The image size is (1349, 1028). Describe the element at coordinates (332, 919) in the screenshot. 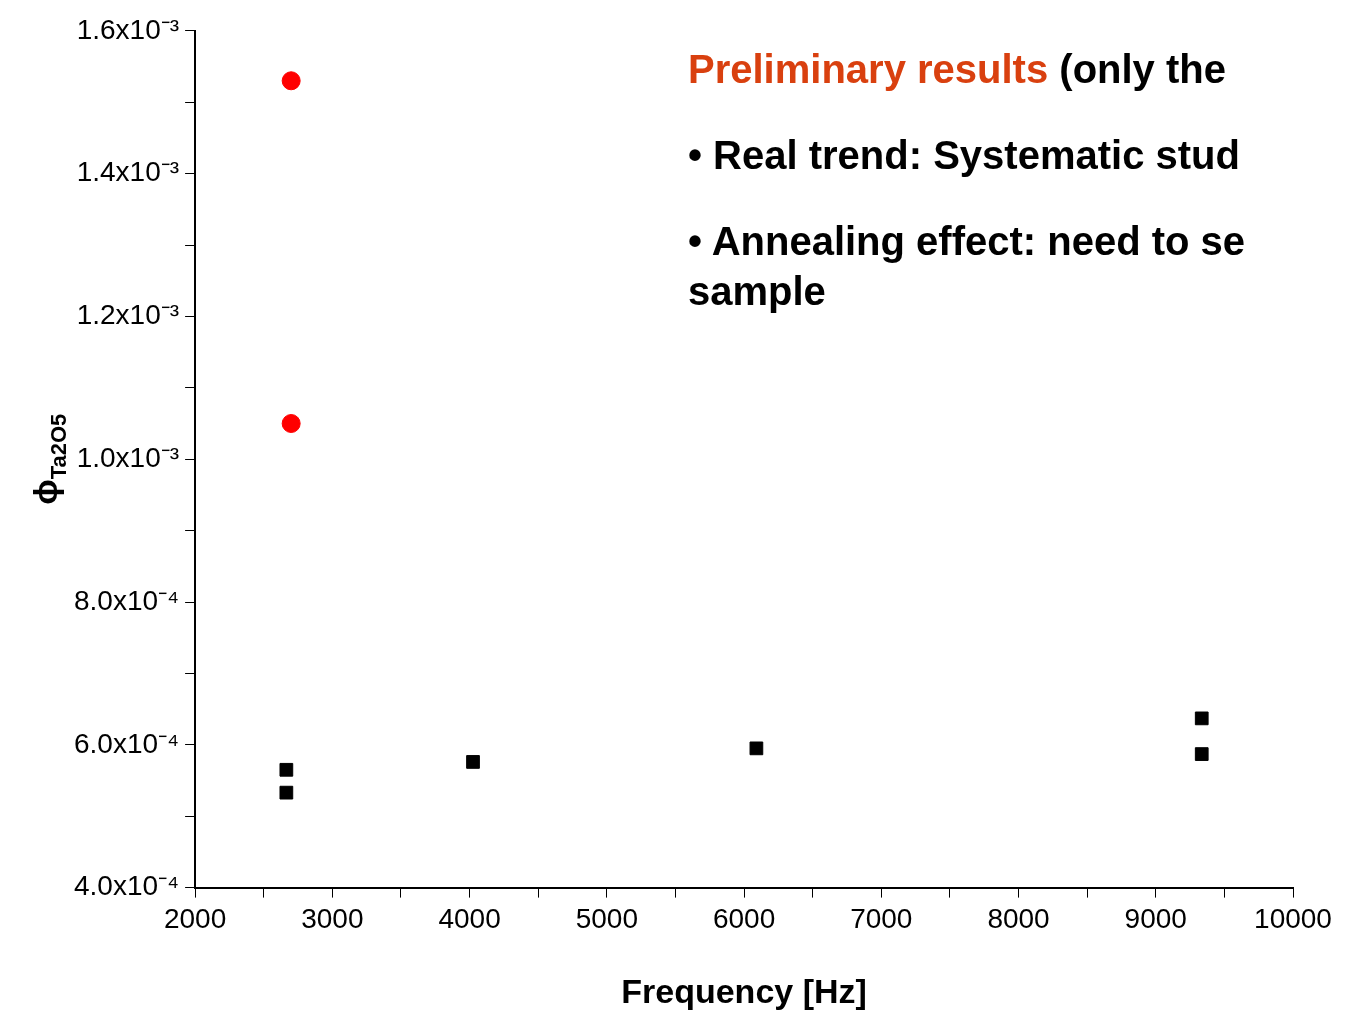

I see `x-tick-label: 3000` at that location.